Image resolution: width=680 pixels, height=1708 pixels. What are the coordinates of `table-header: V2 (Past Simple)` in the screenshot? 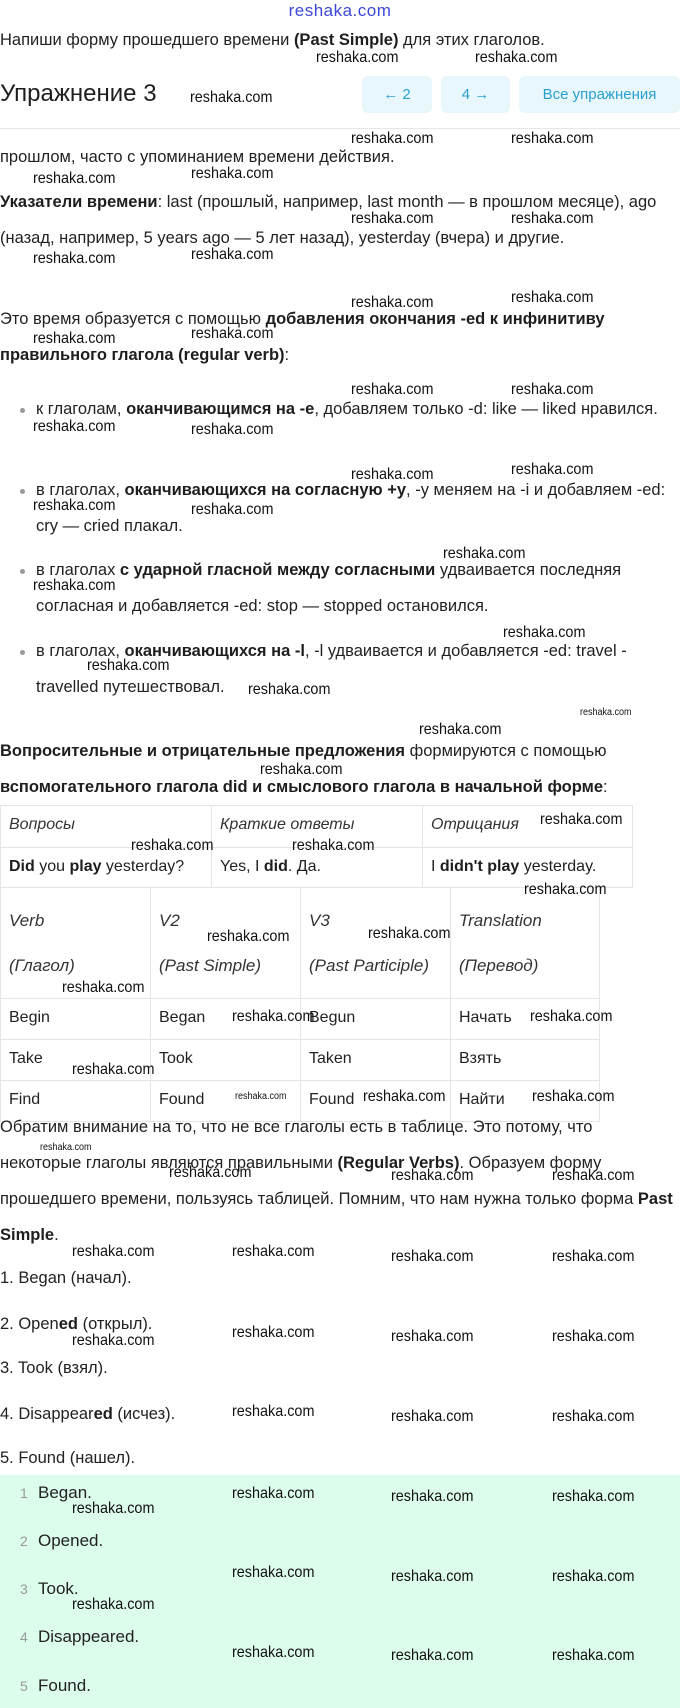 It's located at (225, 943).